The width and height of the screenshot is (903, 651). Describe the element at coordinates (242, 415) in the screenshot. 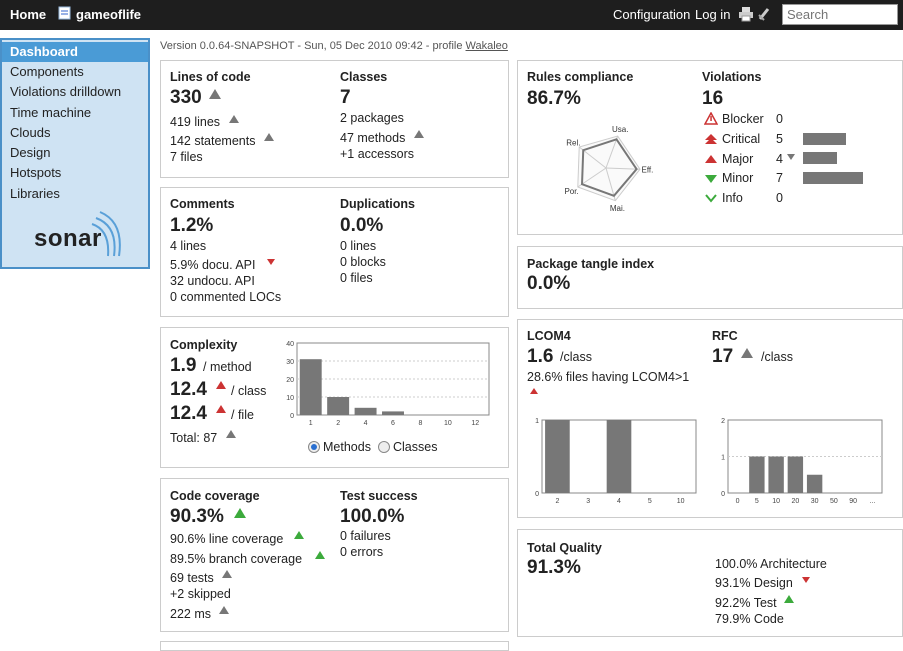

I see `complexity-file-label: / file` at that location.